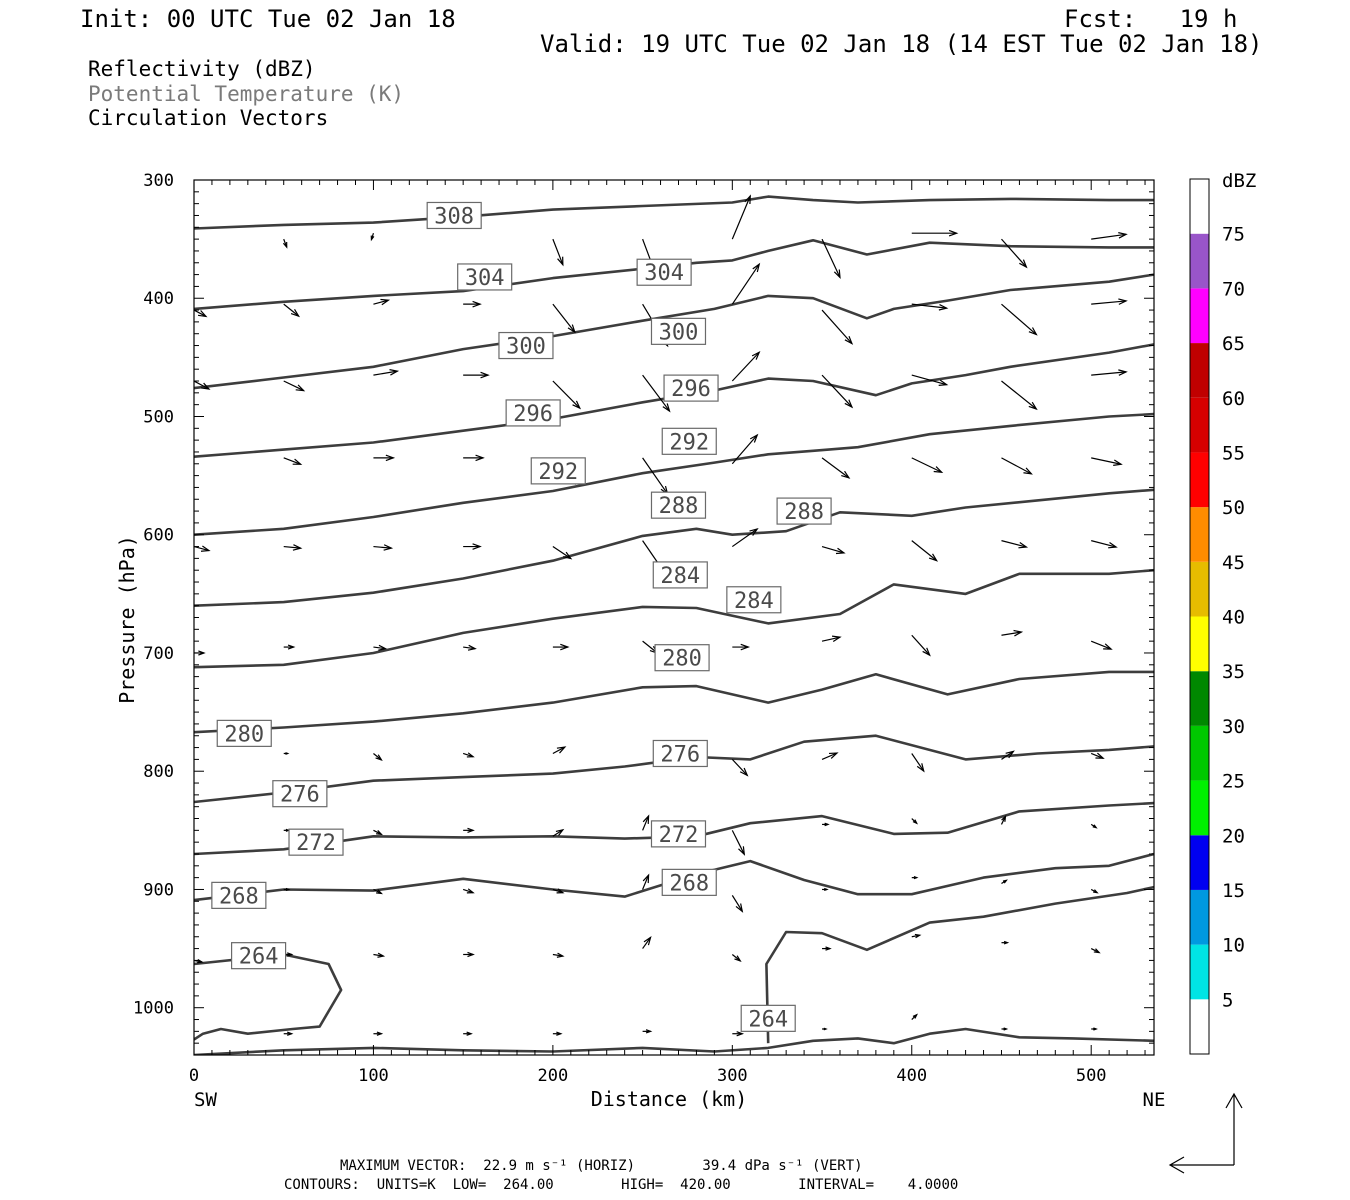  What do you see at coordinates (316, 842) in the screenshot?
I see `contour-label: 272` at bounding box center [316, 842].